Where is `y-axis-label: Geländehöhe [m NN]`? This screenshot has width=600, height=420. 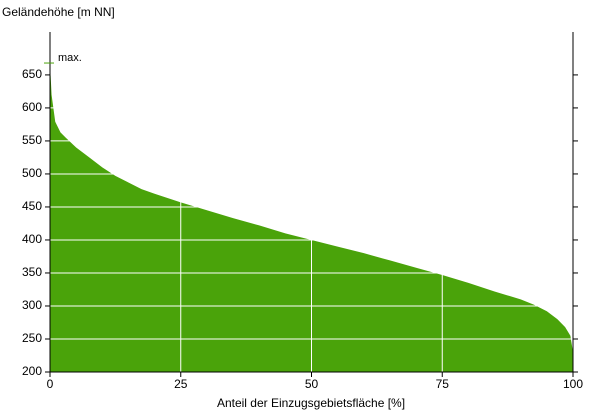 y-axis-label: Geländehöhe [m NN] is located at coordinates (58, 12).